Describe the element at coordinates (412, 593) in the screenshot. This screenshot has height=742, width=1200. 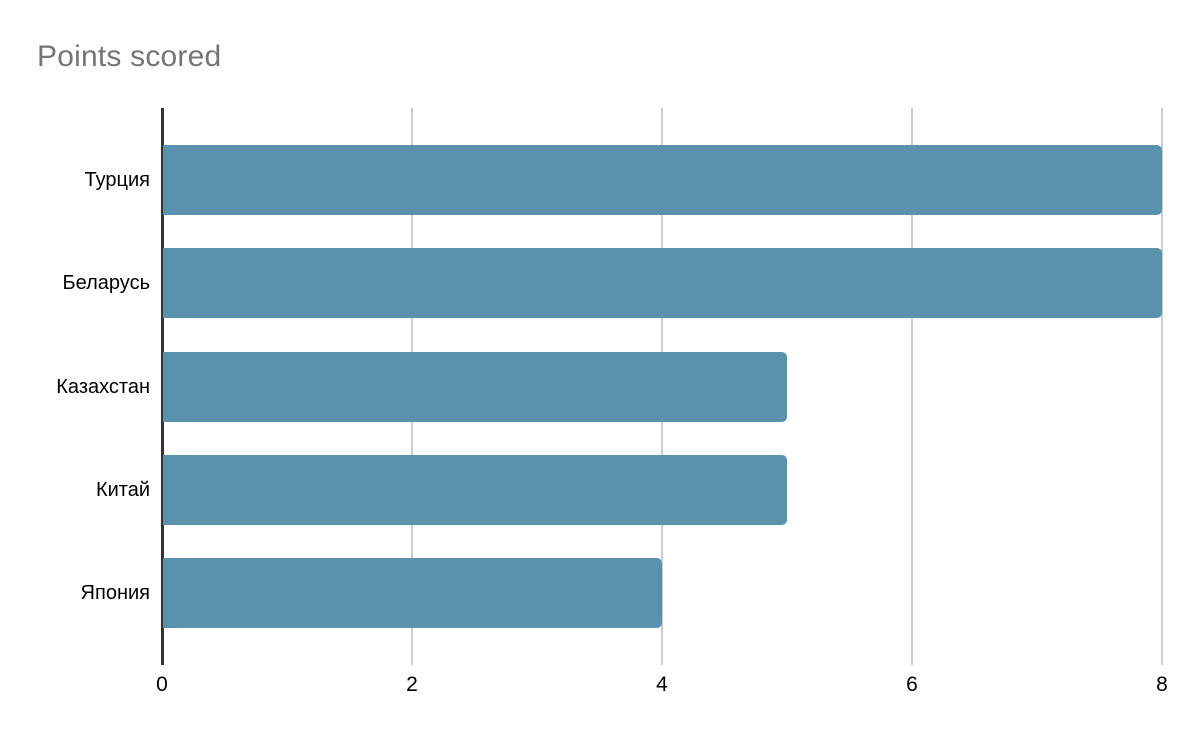
I see `bar-Япония` at that location.